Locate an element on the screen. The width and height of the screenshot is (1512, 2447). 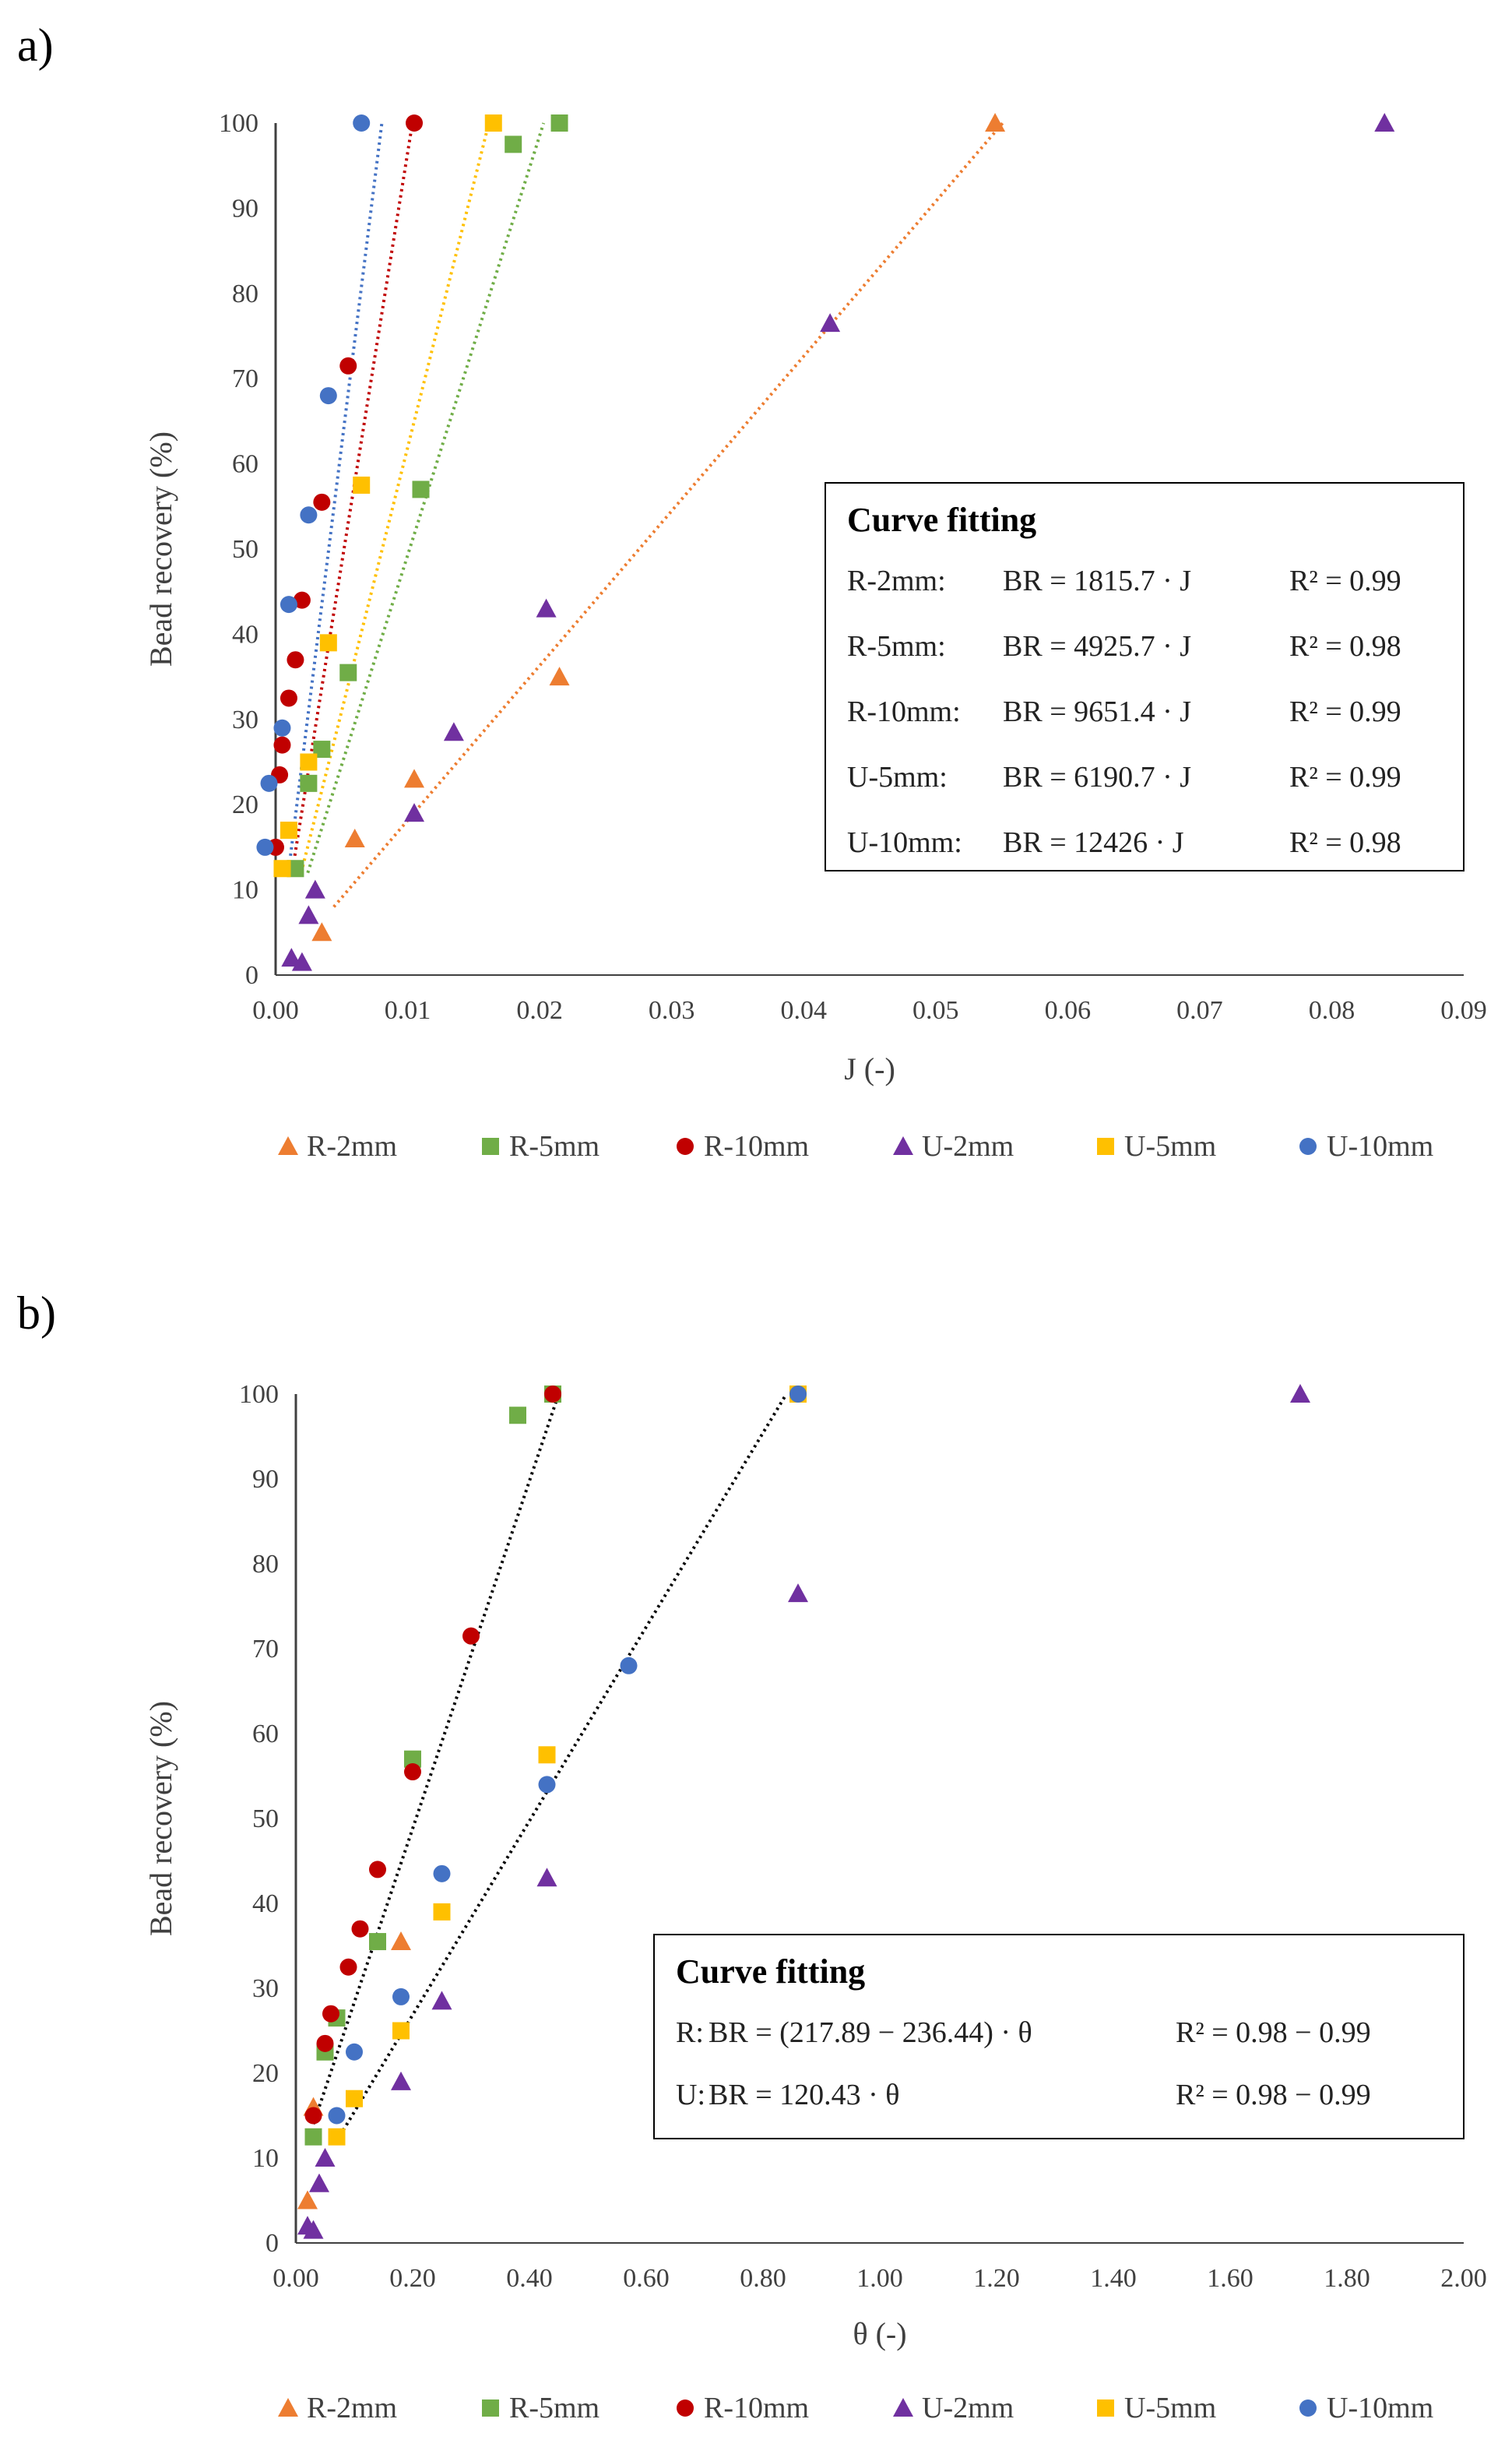
x-tick-label: 1.80 is located at coordinates (1347, 2278).